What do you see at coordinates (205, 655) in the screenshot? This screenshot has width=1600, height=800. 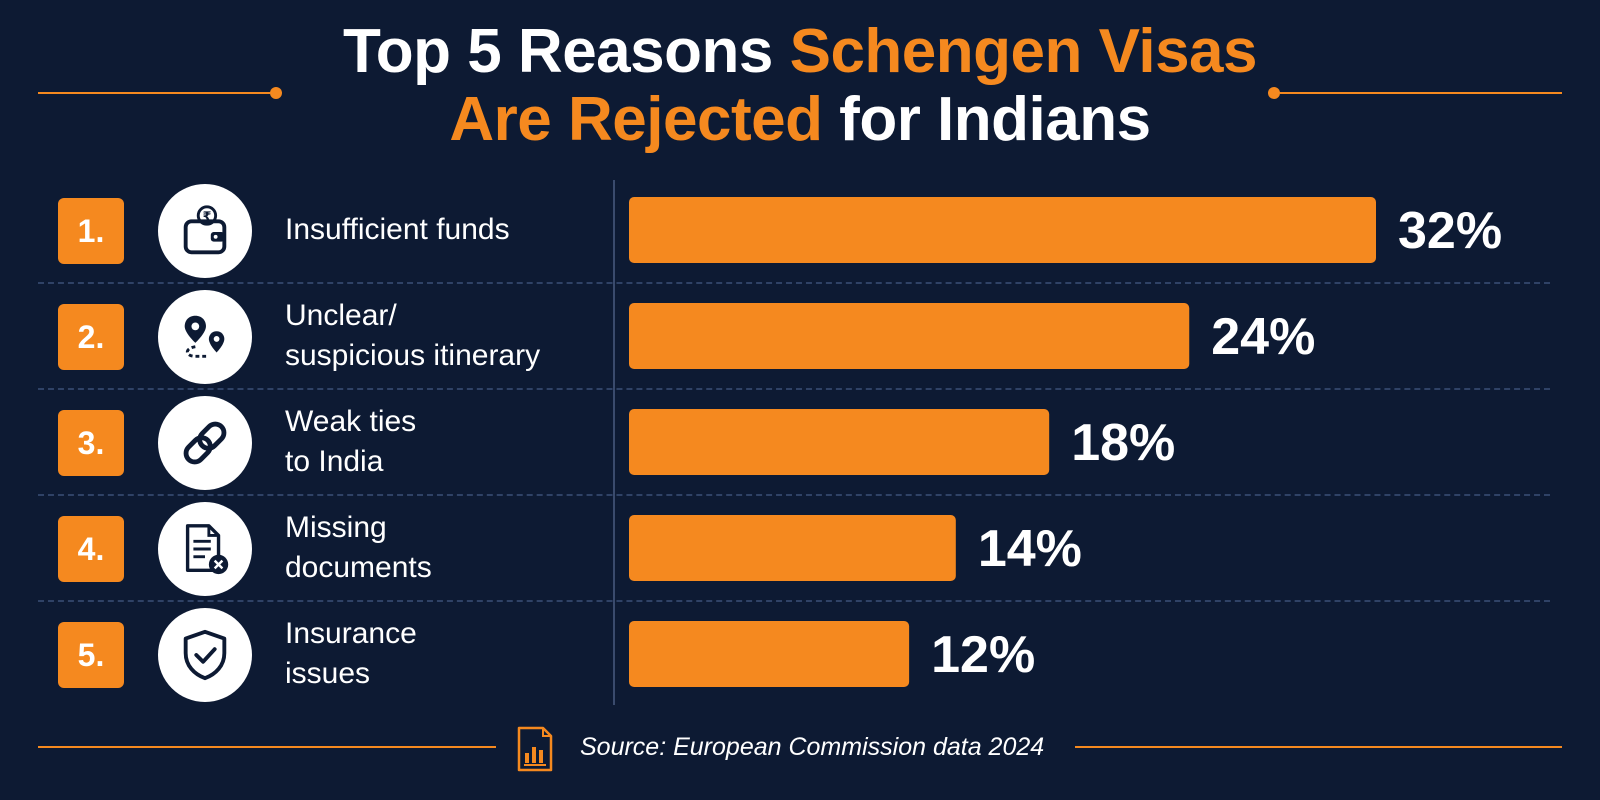 I see `shield-check-icon` at bounding box center [205, 655].